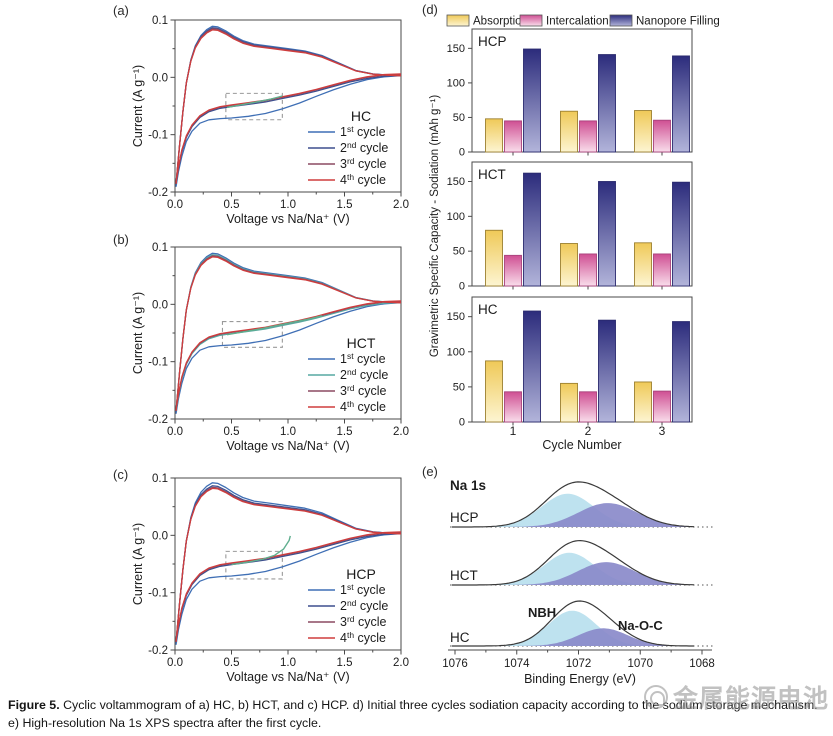 This screenshot has height=736, width=833. Describe the element at coordinates (577, 22) in the screenshot. I see `legend-label: Intercalation` at that location.